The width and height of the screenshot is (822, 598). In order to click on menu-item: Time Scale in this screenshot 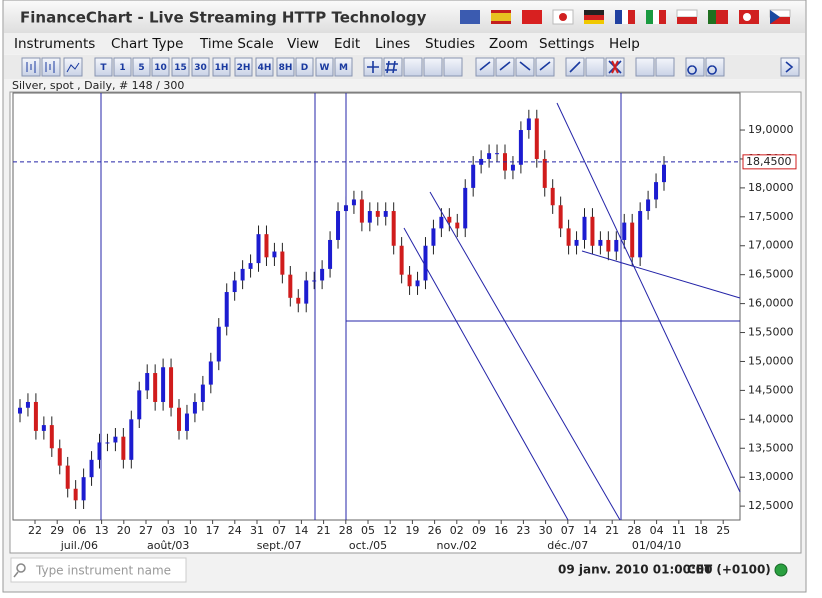, I will do `click(236, 44)`.